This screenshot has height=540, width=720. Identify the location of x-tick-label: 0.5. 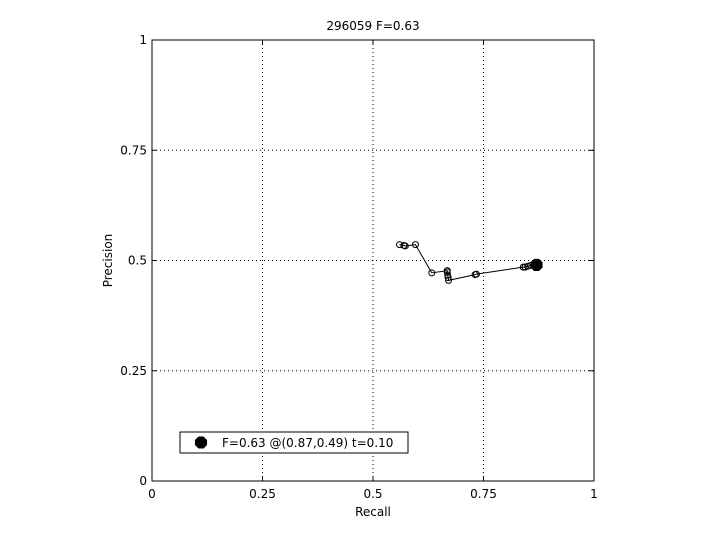
(372, 494).